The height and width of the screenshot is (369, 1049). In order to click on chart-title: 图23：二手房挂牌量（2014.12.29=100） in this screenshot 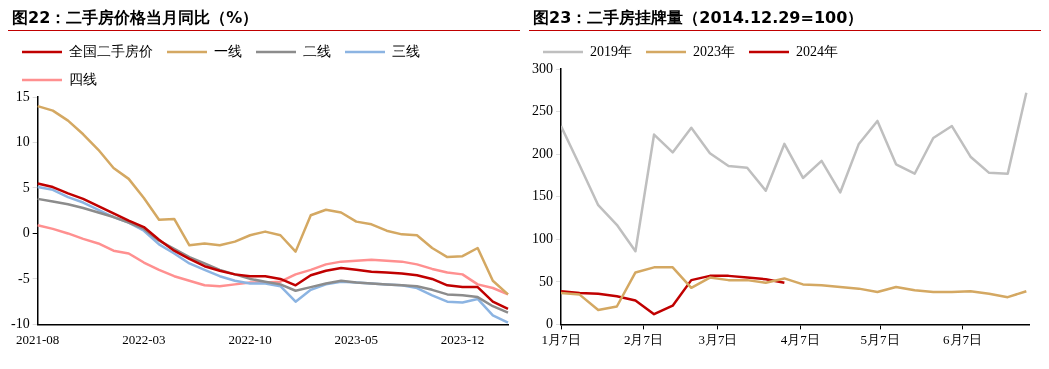, I will do `click(785, 19)`.